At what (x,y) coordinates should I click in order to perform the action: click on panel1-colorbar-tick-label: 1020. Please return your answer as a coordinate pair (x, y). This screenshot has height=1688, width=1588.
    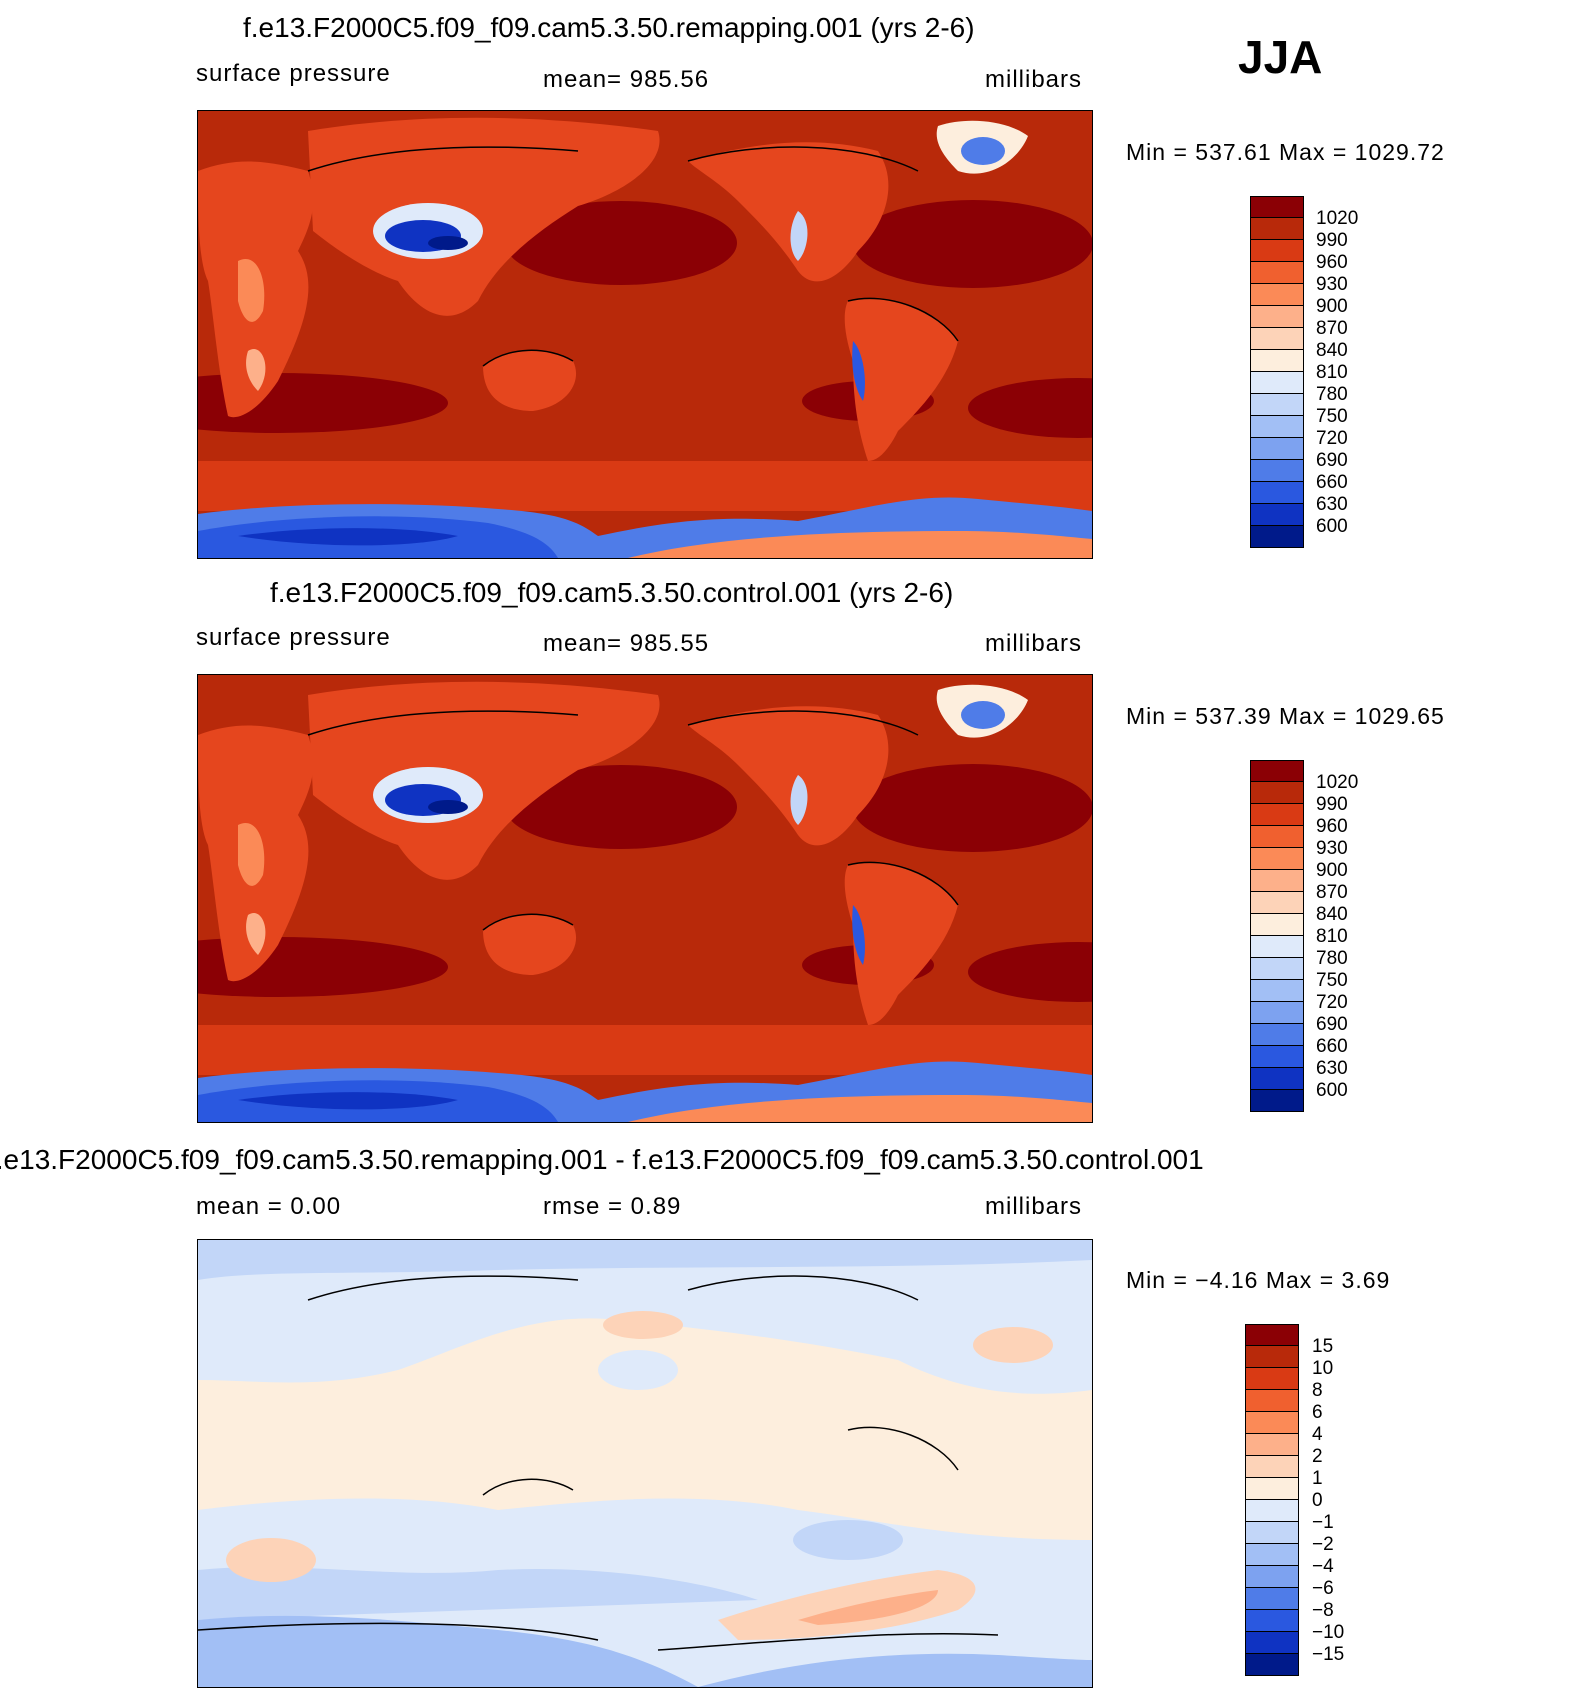
    Looking at the image, I should click on (1337, 218).